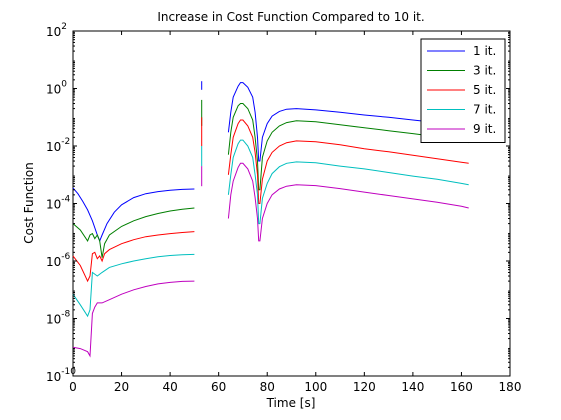  What do you see at coordinates (484, 110) in the screenshot?
I see `legend-label: 7 it.` at bounding box center [484, 110].